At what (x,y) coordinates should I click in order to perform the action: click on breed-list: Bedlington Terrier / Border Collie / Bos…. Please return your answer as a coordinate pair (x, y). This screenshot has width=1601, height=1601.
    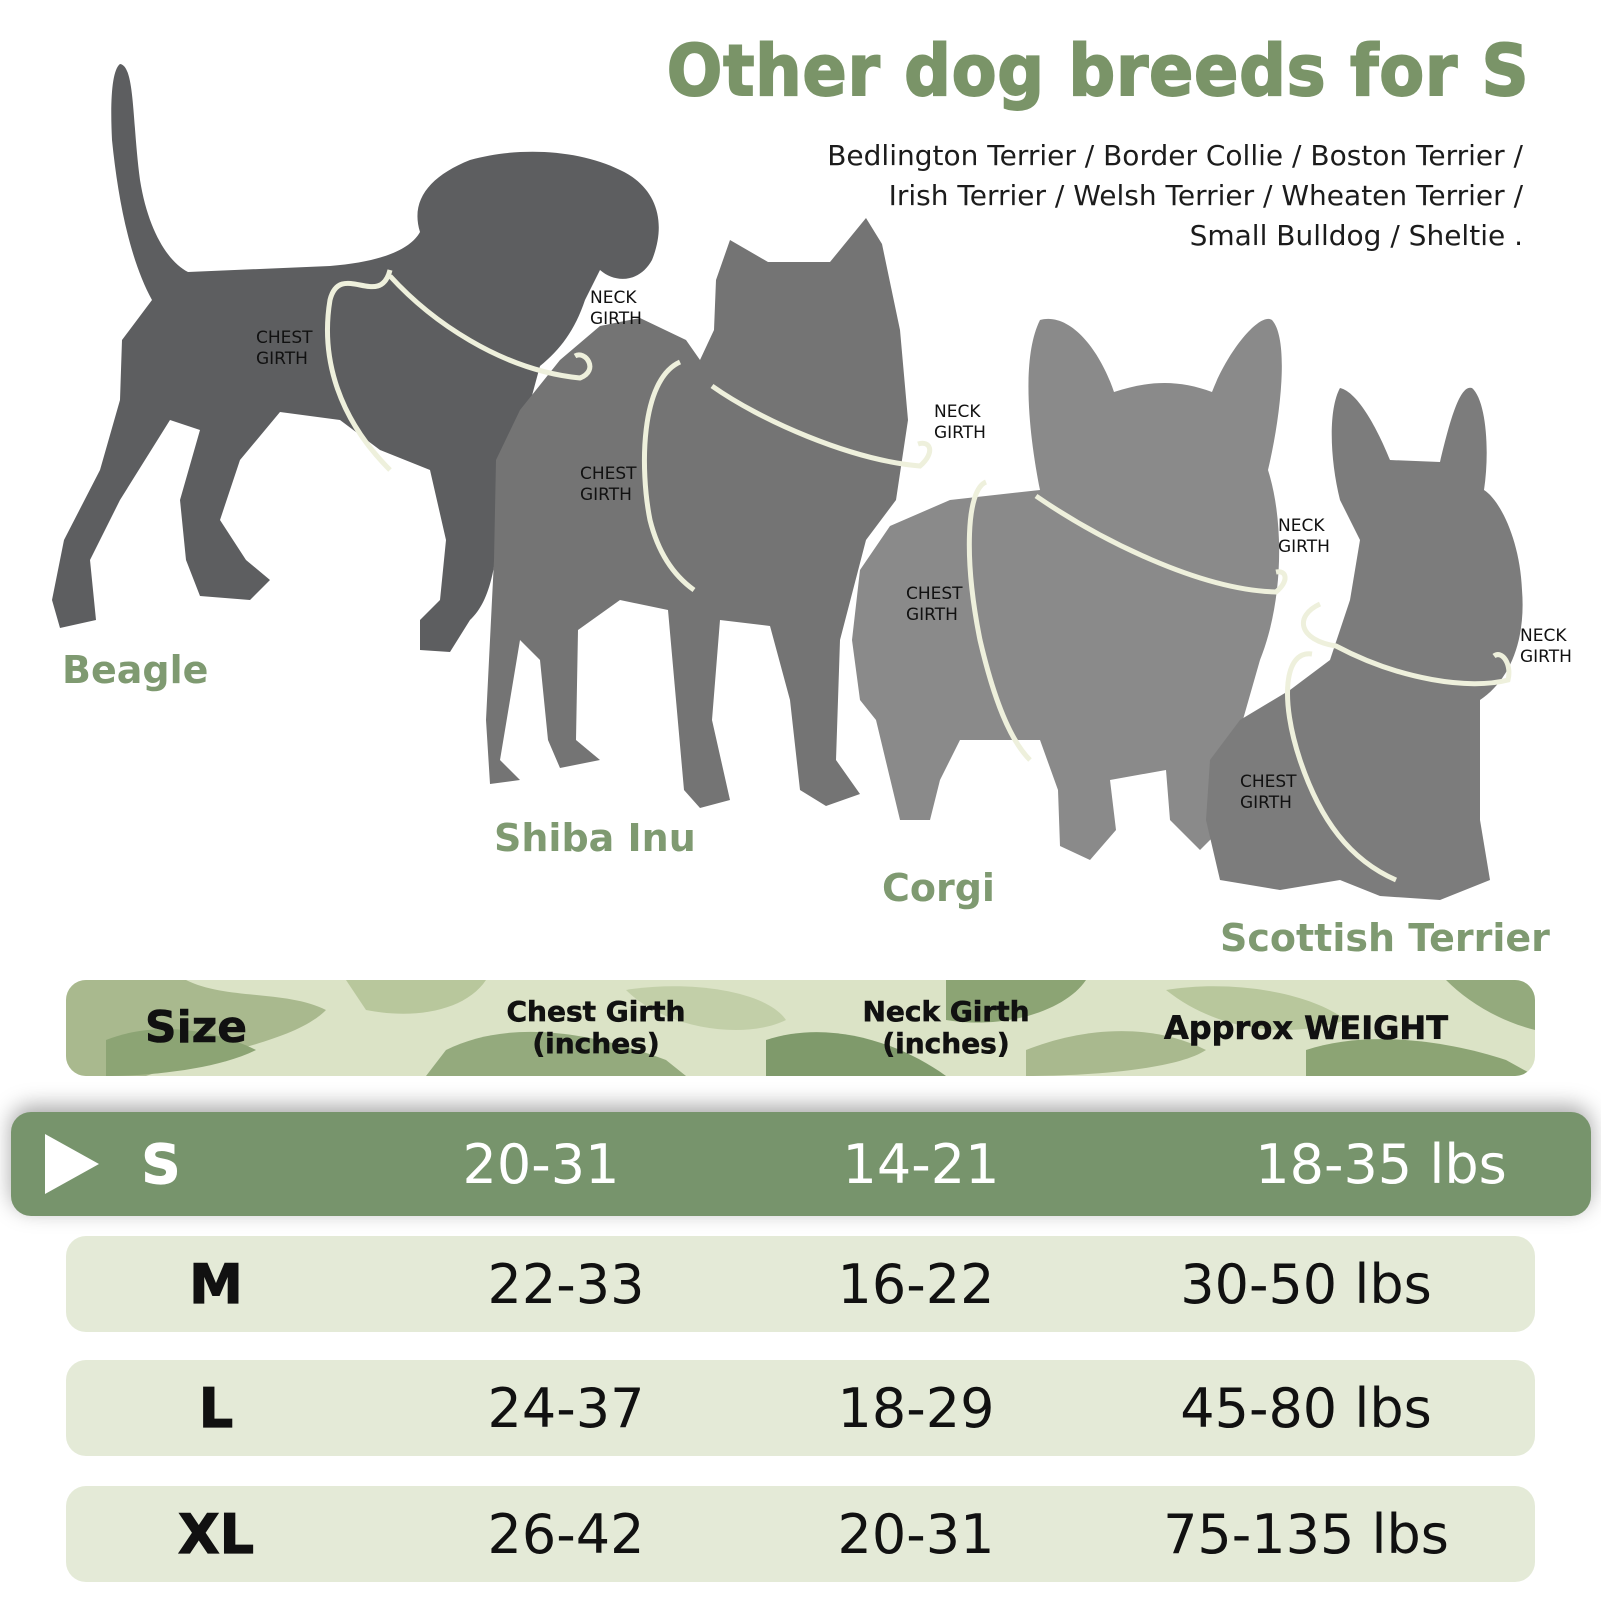
    Looking at the image, I should click on (1143, 196).